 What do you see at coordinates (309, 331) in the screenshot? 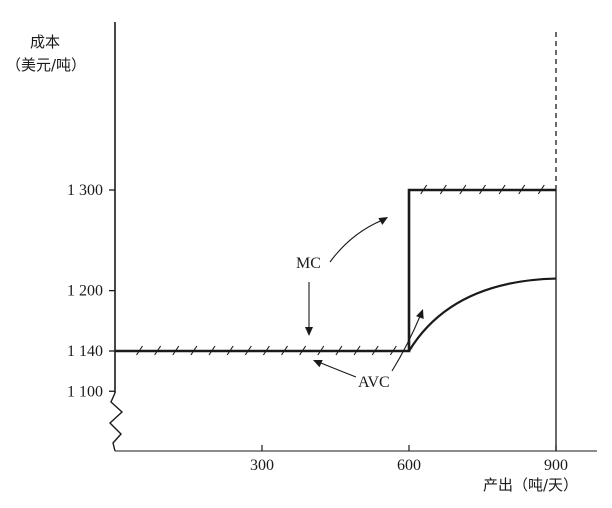
I see `mc-arrow-lower-head` at bounding box center [309, 331].